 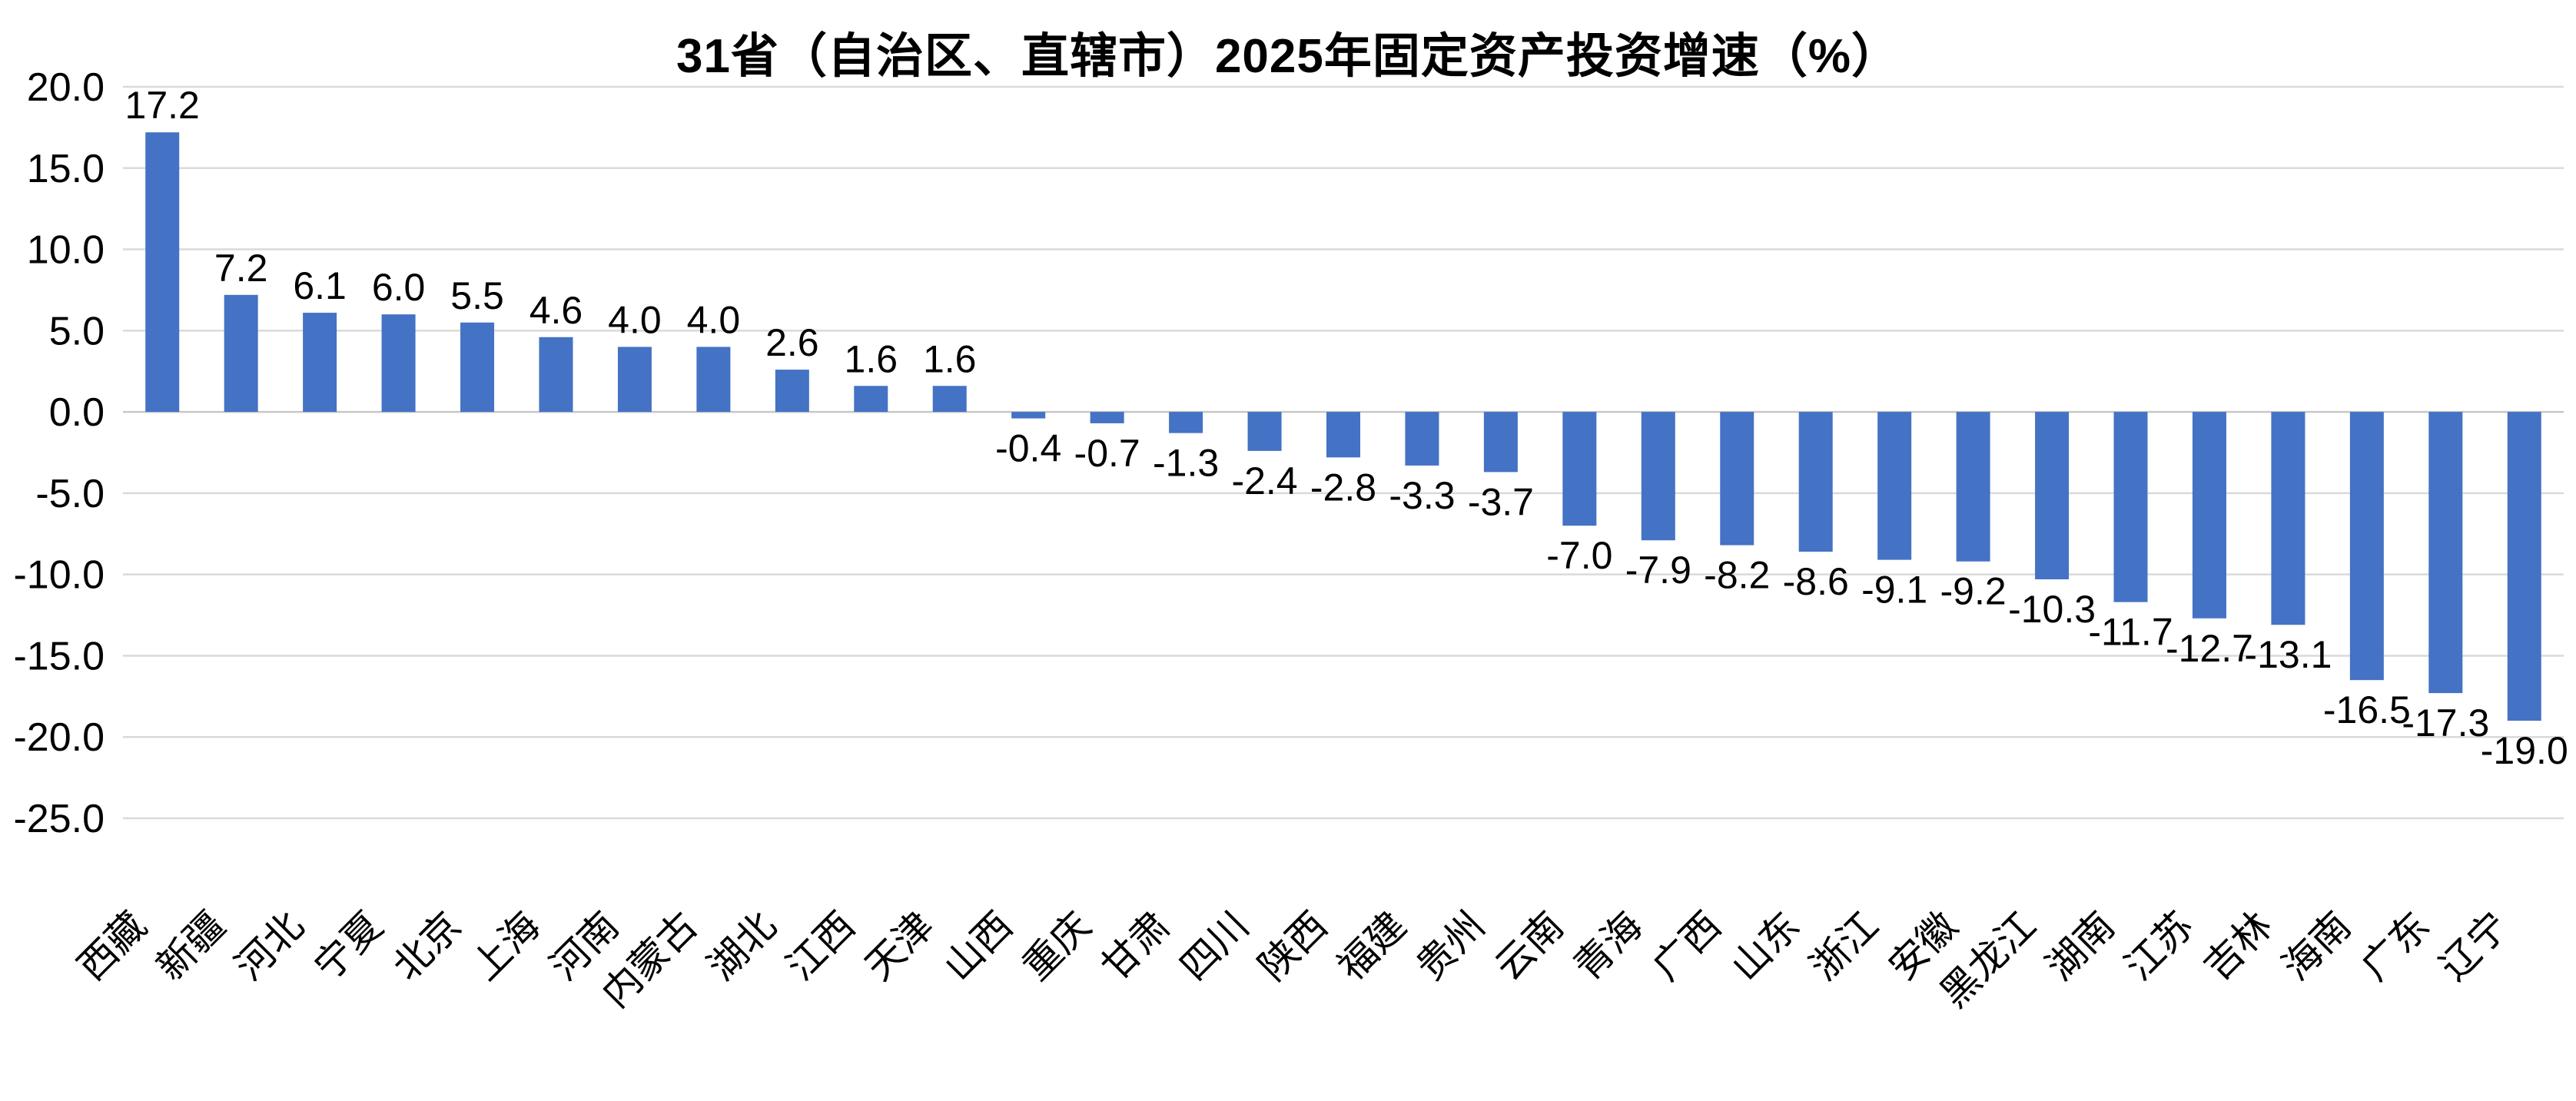 What do you see at coordinates (1186, 463) in the screenshot?
I see `bar-value-label: -1.3` at bounding box center [1186, 463].